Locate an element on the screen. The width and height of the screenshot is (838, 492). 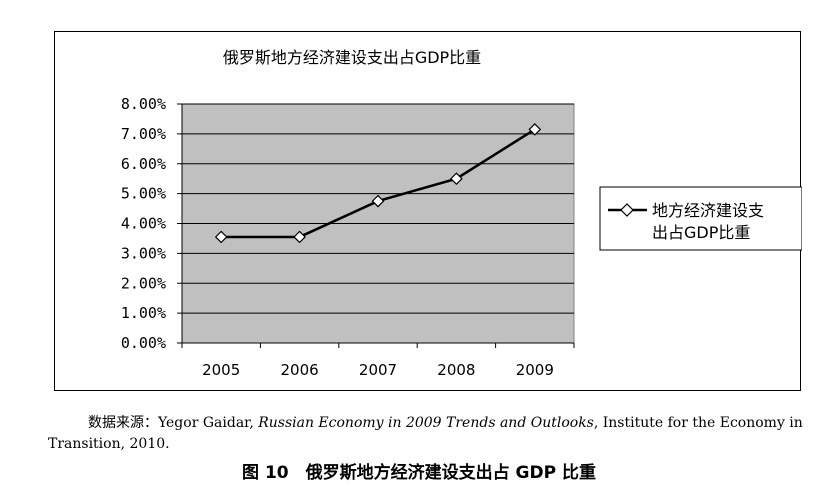
legend: 地方经济建设支 出占GDP比重 is located at coordinates (700, 218).